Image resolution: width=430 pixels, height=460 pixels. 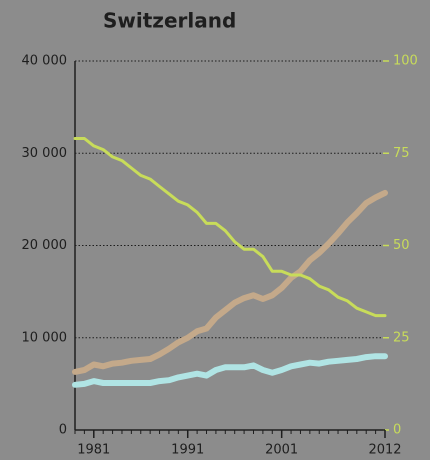 I want to click on chart-title: Switzerland, so click(x=169, y=21).